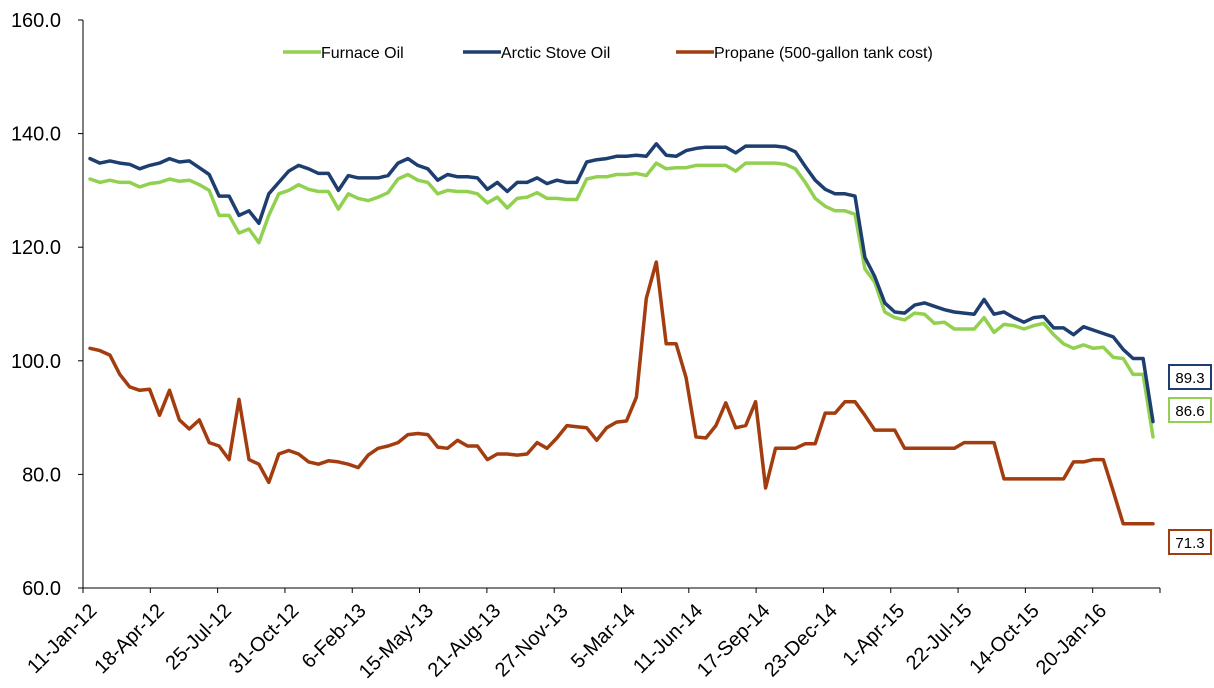 This screenshot has height=688, width=1214. I want to click on y-axis: 60.0 80.0 100.0 120.0 140.0 160.0, so click(47, 305).